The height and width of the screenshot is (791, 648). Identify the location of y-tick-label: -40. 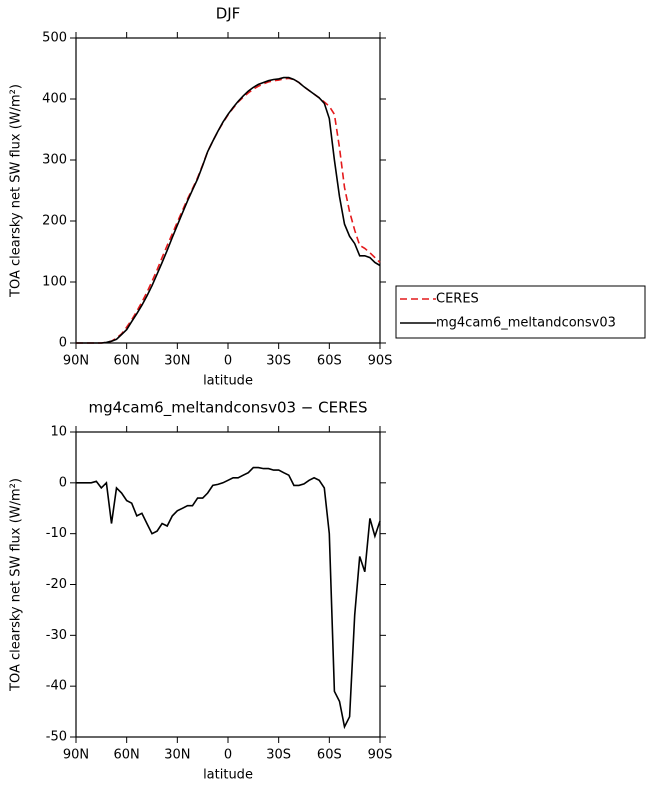
(56, 686).